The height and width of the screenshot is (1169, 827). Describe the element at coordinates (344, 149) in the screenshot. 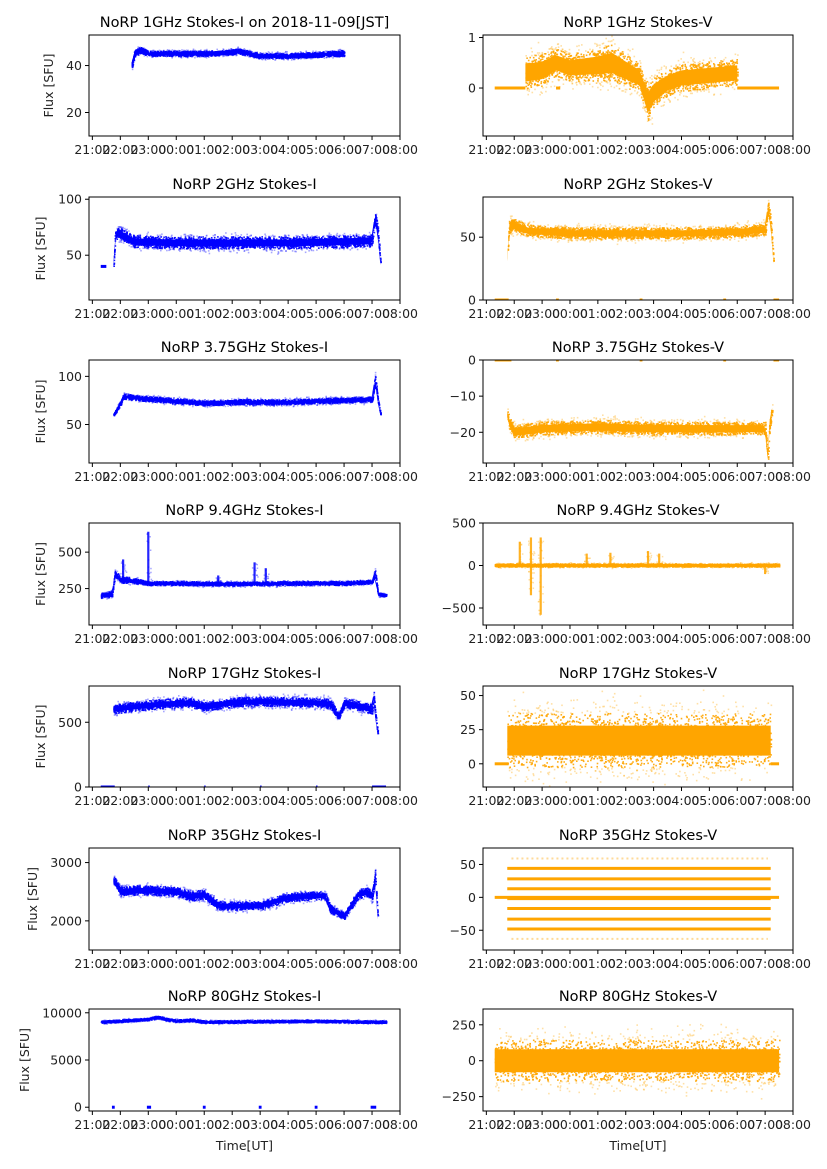

I see `x-tick-label: 06:00` at that location.